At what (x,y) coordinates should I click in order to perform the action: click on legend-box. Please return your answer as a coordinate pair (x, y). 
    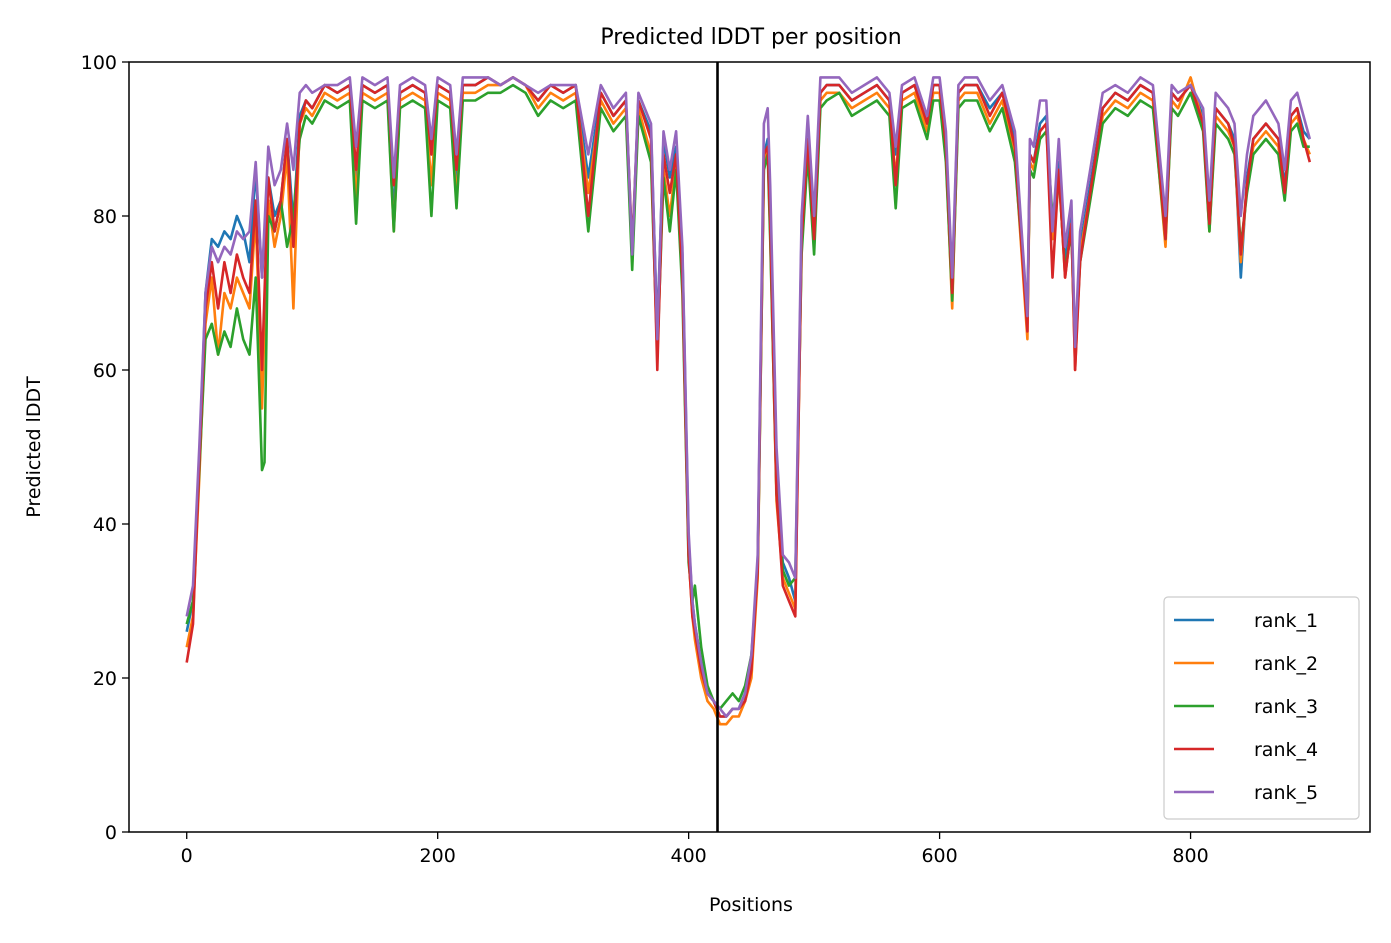
    Looking at the image, I should click on (1261, 708).